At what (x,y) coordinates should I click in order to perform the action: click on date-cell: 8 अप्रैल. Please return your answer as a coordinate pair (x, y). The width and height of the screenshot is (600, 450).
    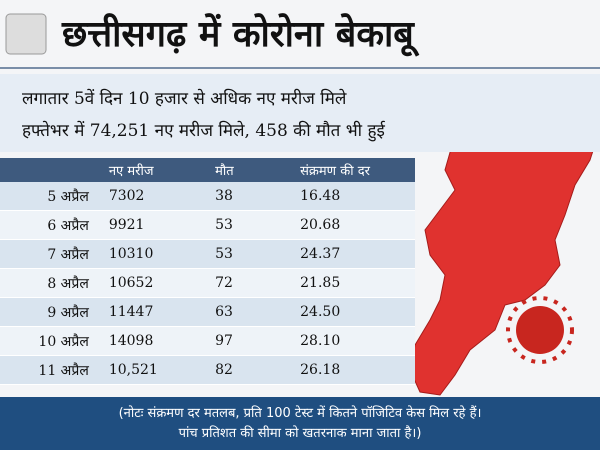
    Looking at the image, I should click on (50, 283).